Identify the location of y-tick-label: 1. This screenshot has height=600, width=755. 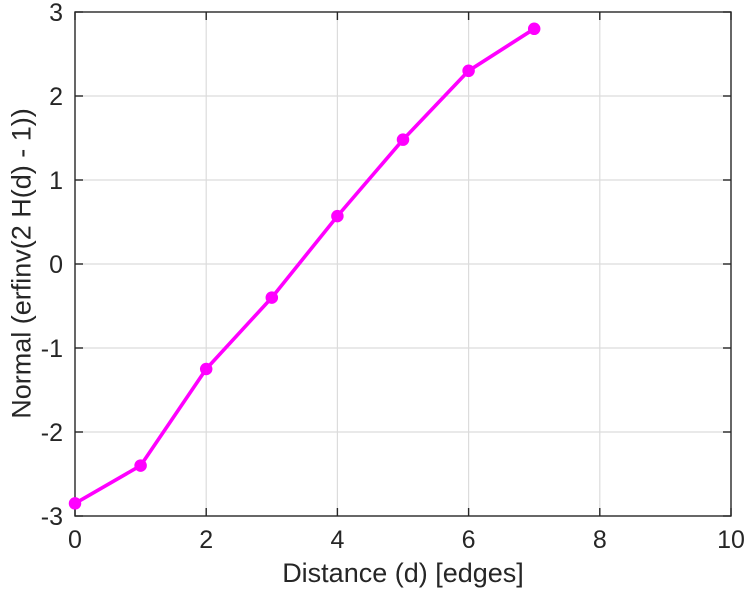
(56, 181).